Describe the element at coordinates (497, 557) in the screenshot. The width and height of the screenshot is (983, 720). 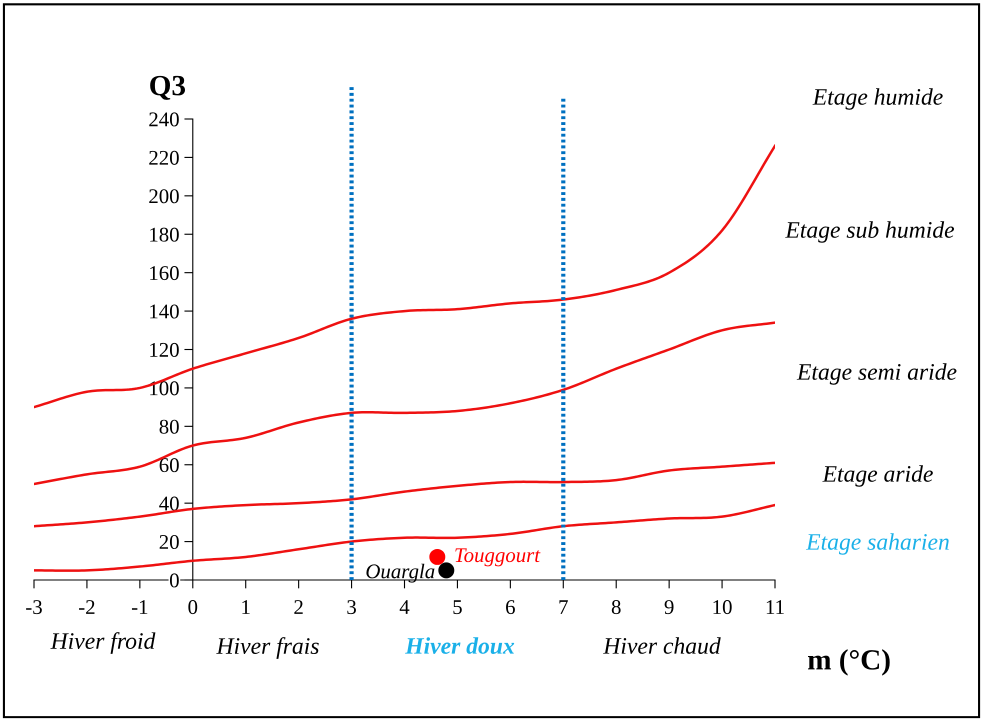
I see `series-label: Touggourt` at that location.